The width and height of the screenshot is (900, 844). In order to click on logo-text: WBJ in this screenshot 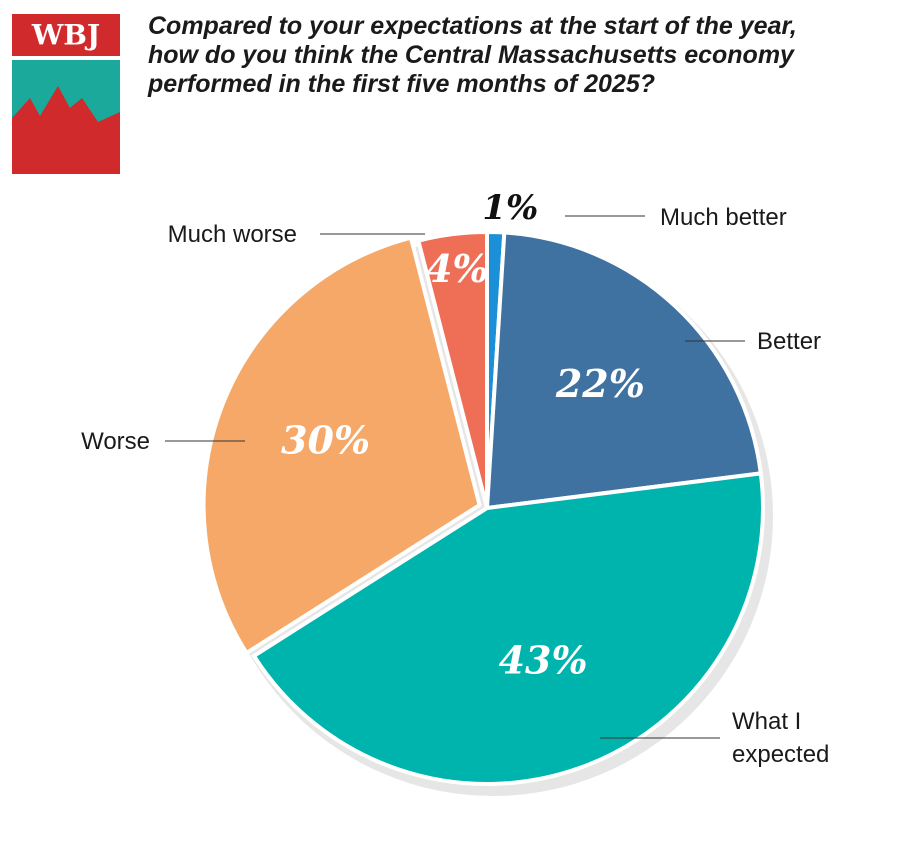, I will do `click(65, 35)`.